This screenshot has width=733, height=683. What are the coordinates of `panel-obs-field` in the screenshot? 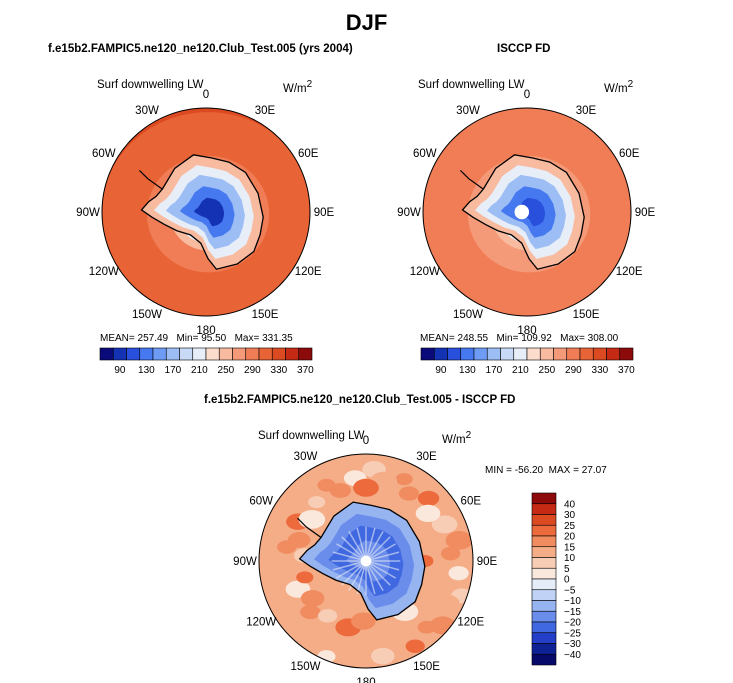 It's located at (527, 212).